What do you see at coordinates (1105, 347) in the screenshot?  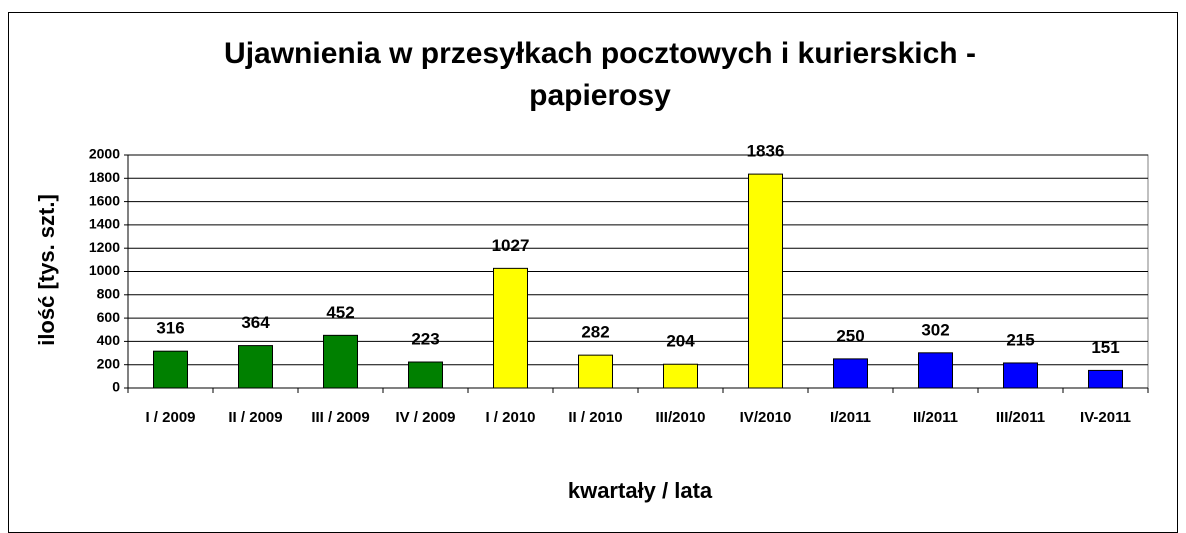 I see `data-label: 151` at bounding box center [1105, 347].